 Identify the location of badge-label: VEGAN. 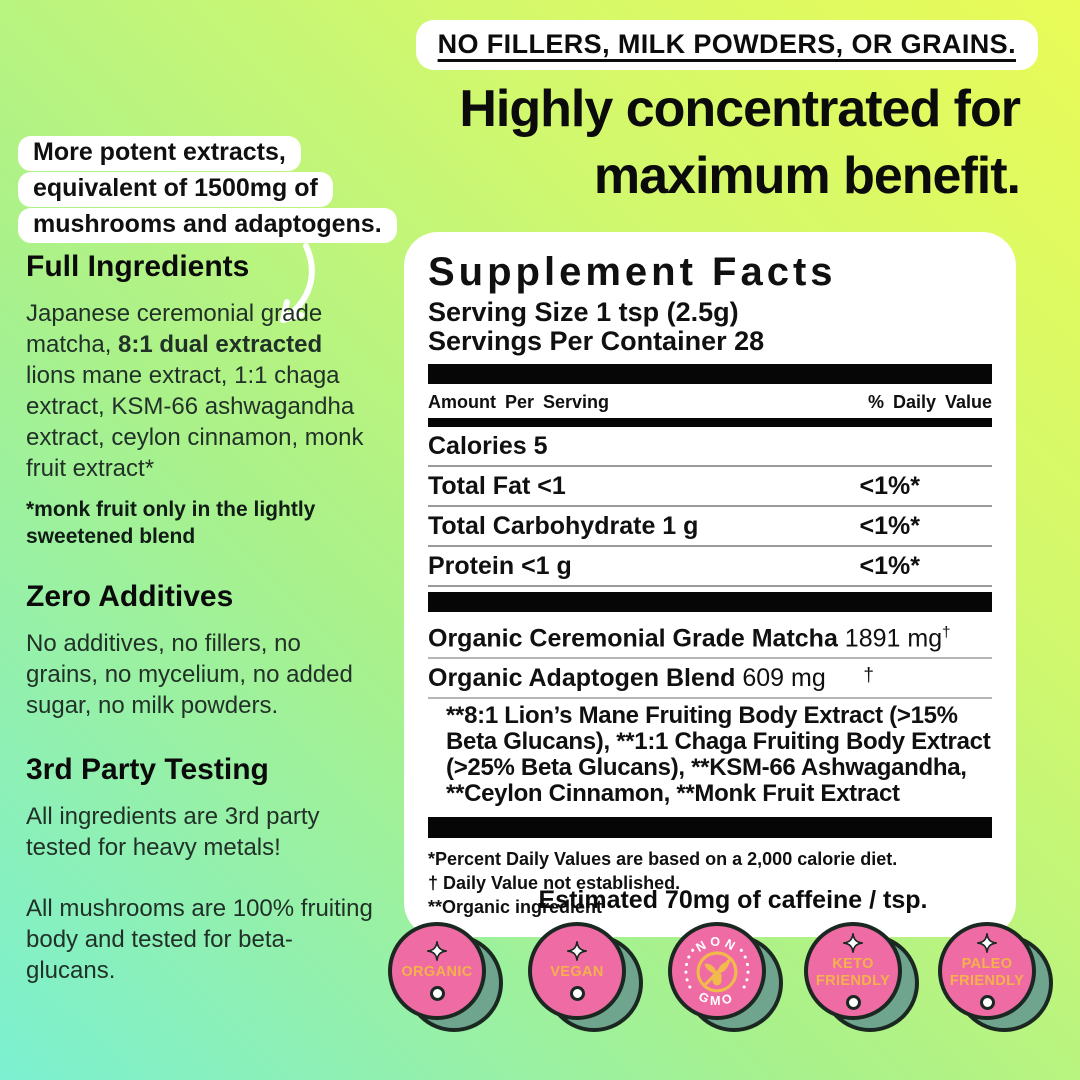
(577, 972).